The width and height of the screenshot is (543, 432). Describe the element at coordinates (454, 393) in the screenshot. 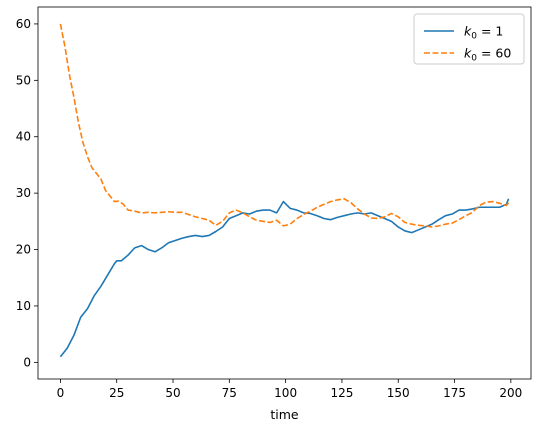

I see `x-tick-label: 175` at that location.